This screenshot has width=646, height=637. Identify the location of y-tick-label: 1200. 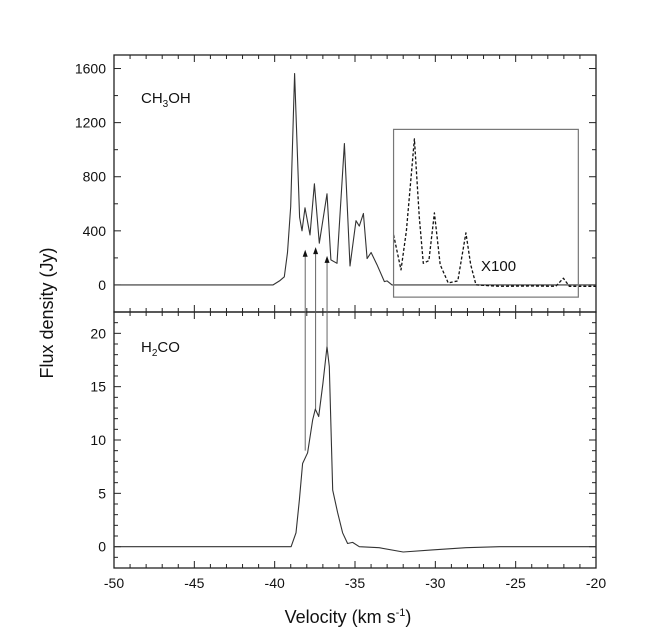
(90, 123).